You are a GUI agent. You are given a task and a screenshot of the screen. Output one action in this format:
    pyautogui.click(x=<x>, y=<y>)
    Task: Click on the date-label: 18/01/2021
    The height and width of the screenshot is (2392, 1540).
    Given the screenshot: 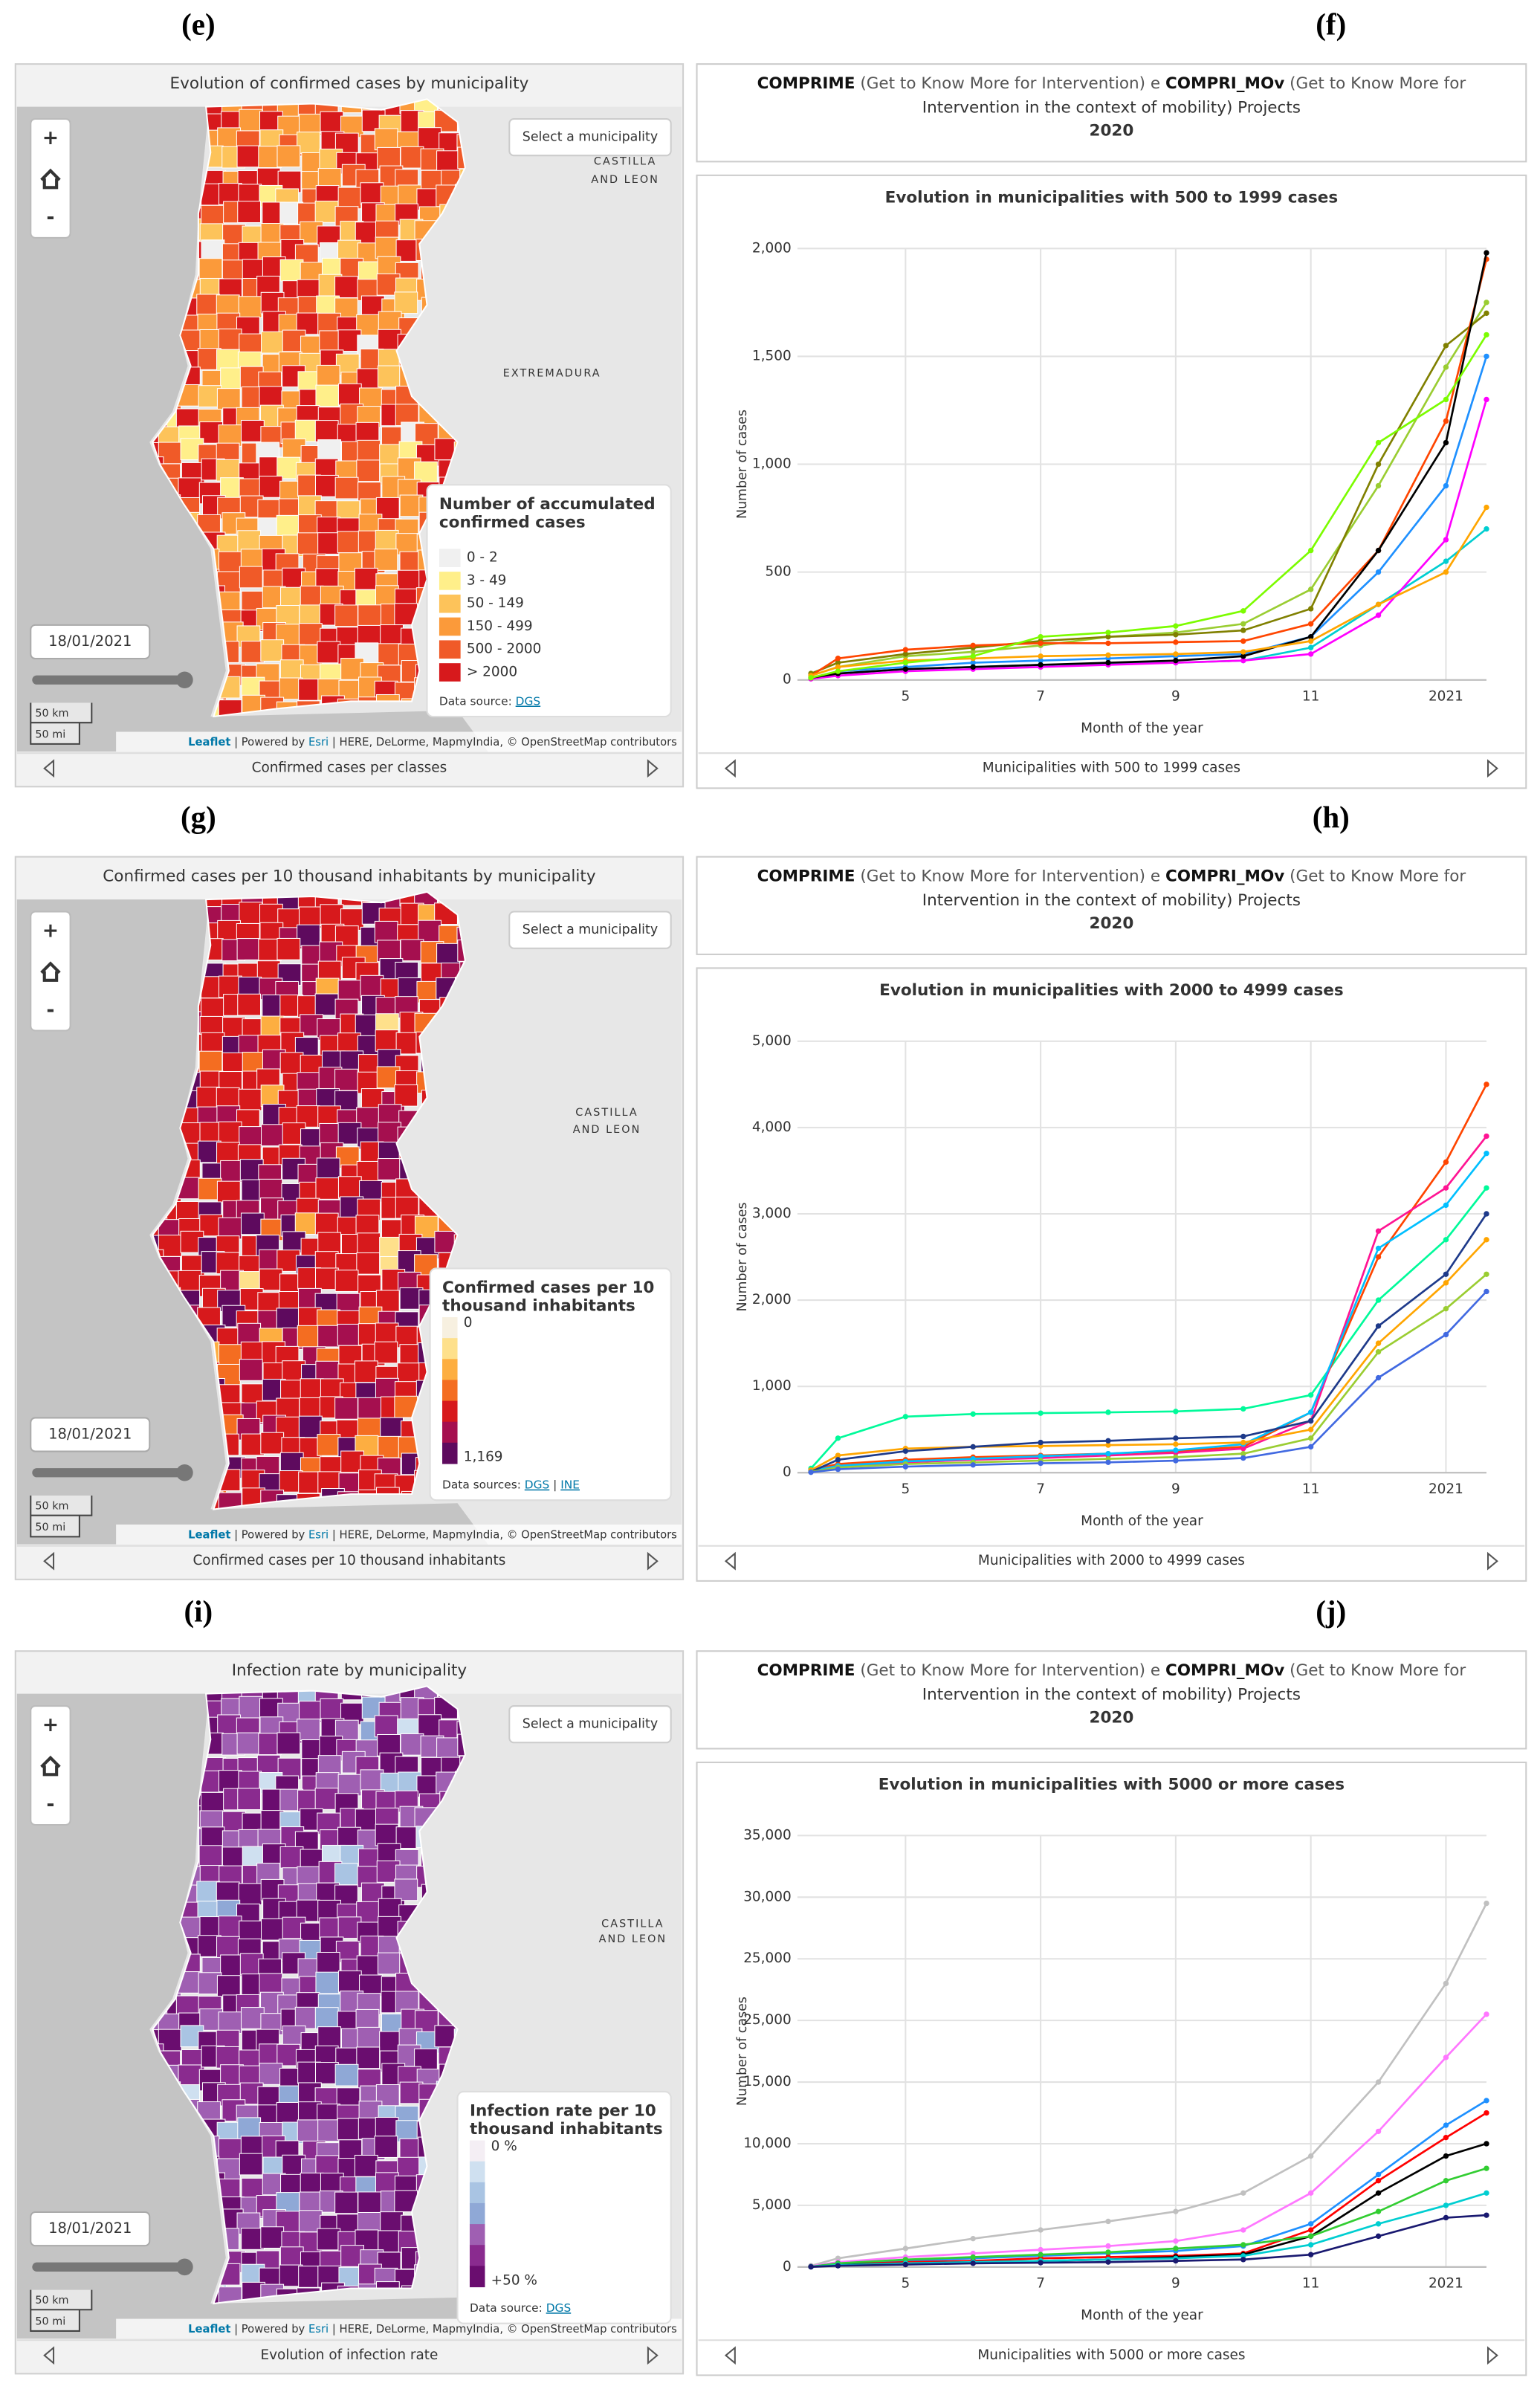 What is the action you would take?
    pyautogui.click(x=90, y=1433)
    